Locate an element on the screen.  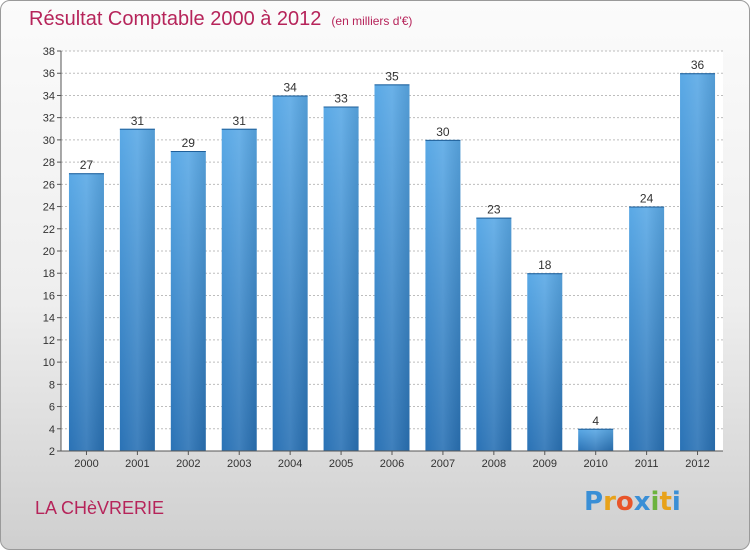
logo-letter: r is located at coordinates (609, 502).